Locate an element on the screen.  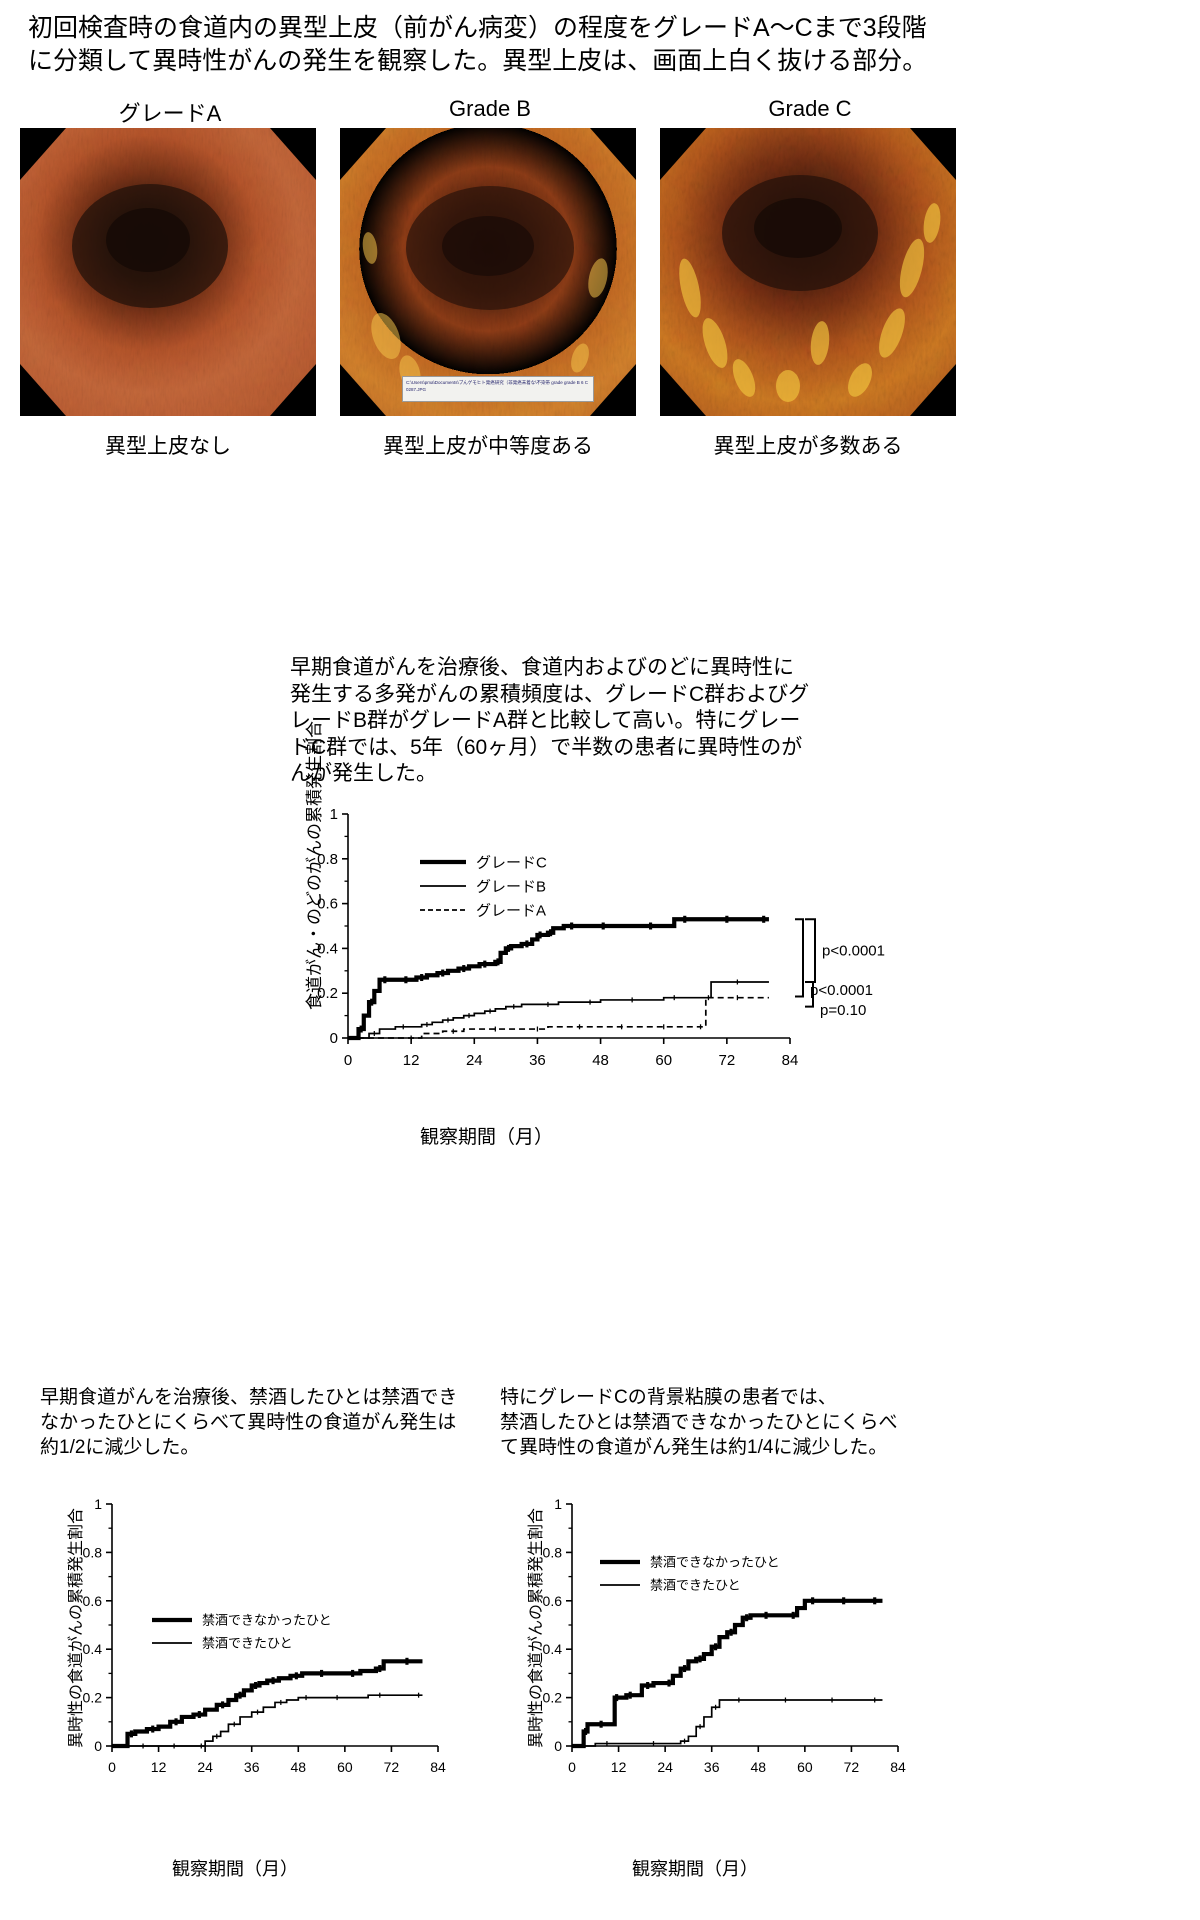
endoscopy-render-a is located at coordinates (168, 272).